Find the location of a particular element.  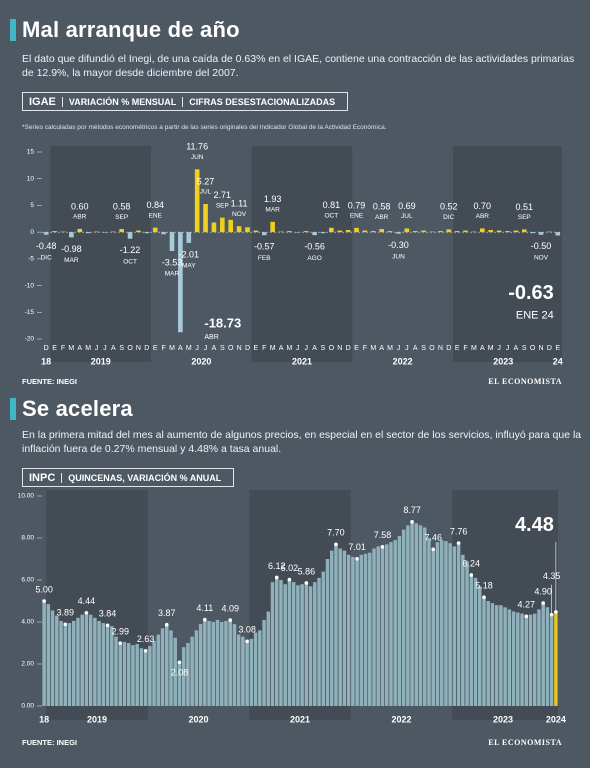

point-label: JUL is located at coordinates (206, 192).